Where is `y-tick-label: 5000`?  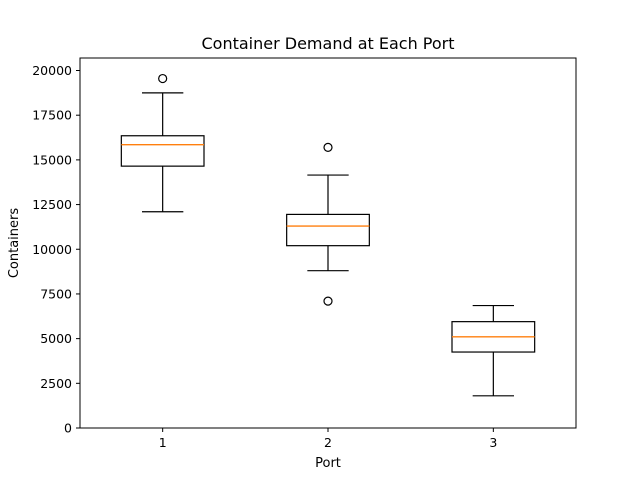
y-tick-label: 5000 is located at coordinates (56, 338).